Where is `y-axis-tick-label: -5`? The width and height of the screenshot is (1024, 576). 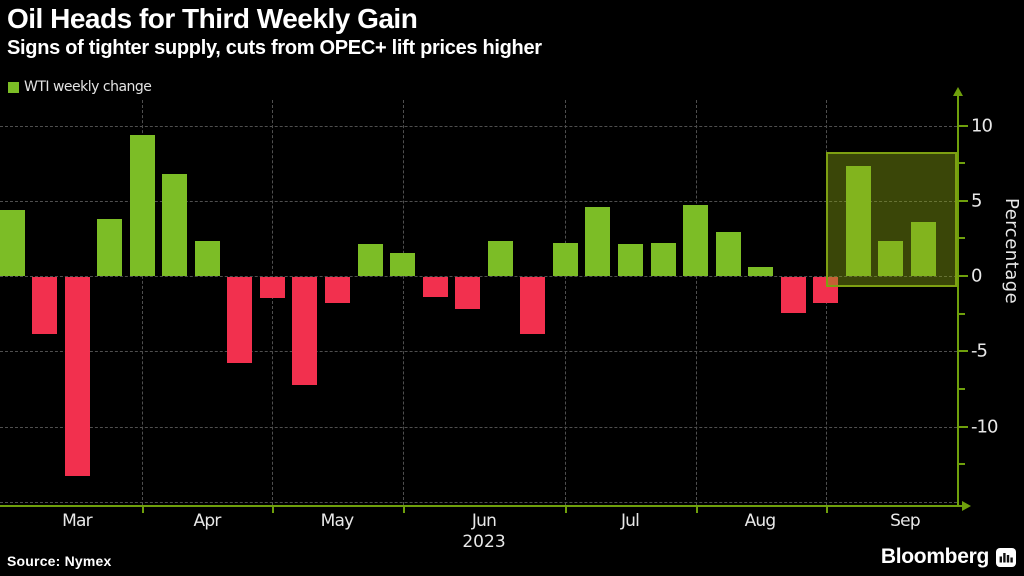
y-axis-tick-label: -5 is located at coordinates (979, 351).